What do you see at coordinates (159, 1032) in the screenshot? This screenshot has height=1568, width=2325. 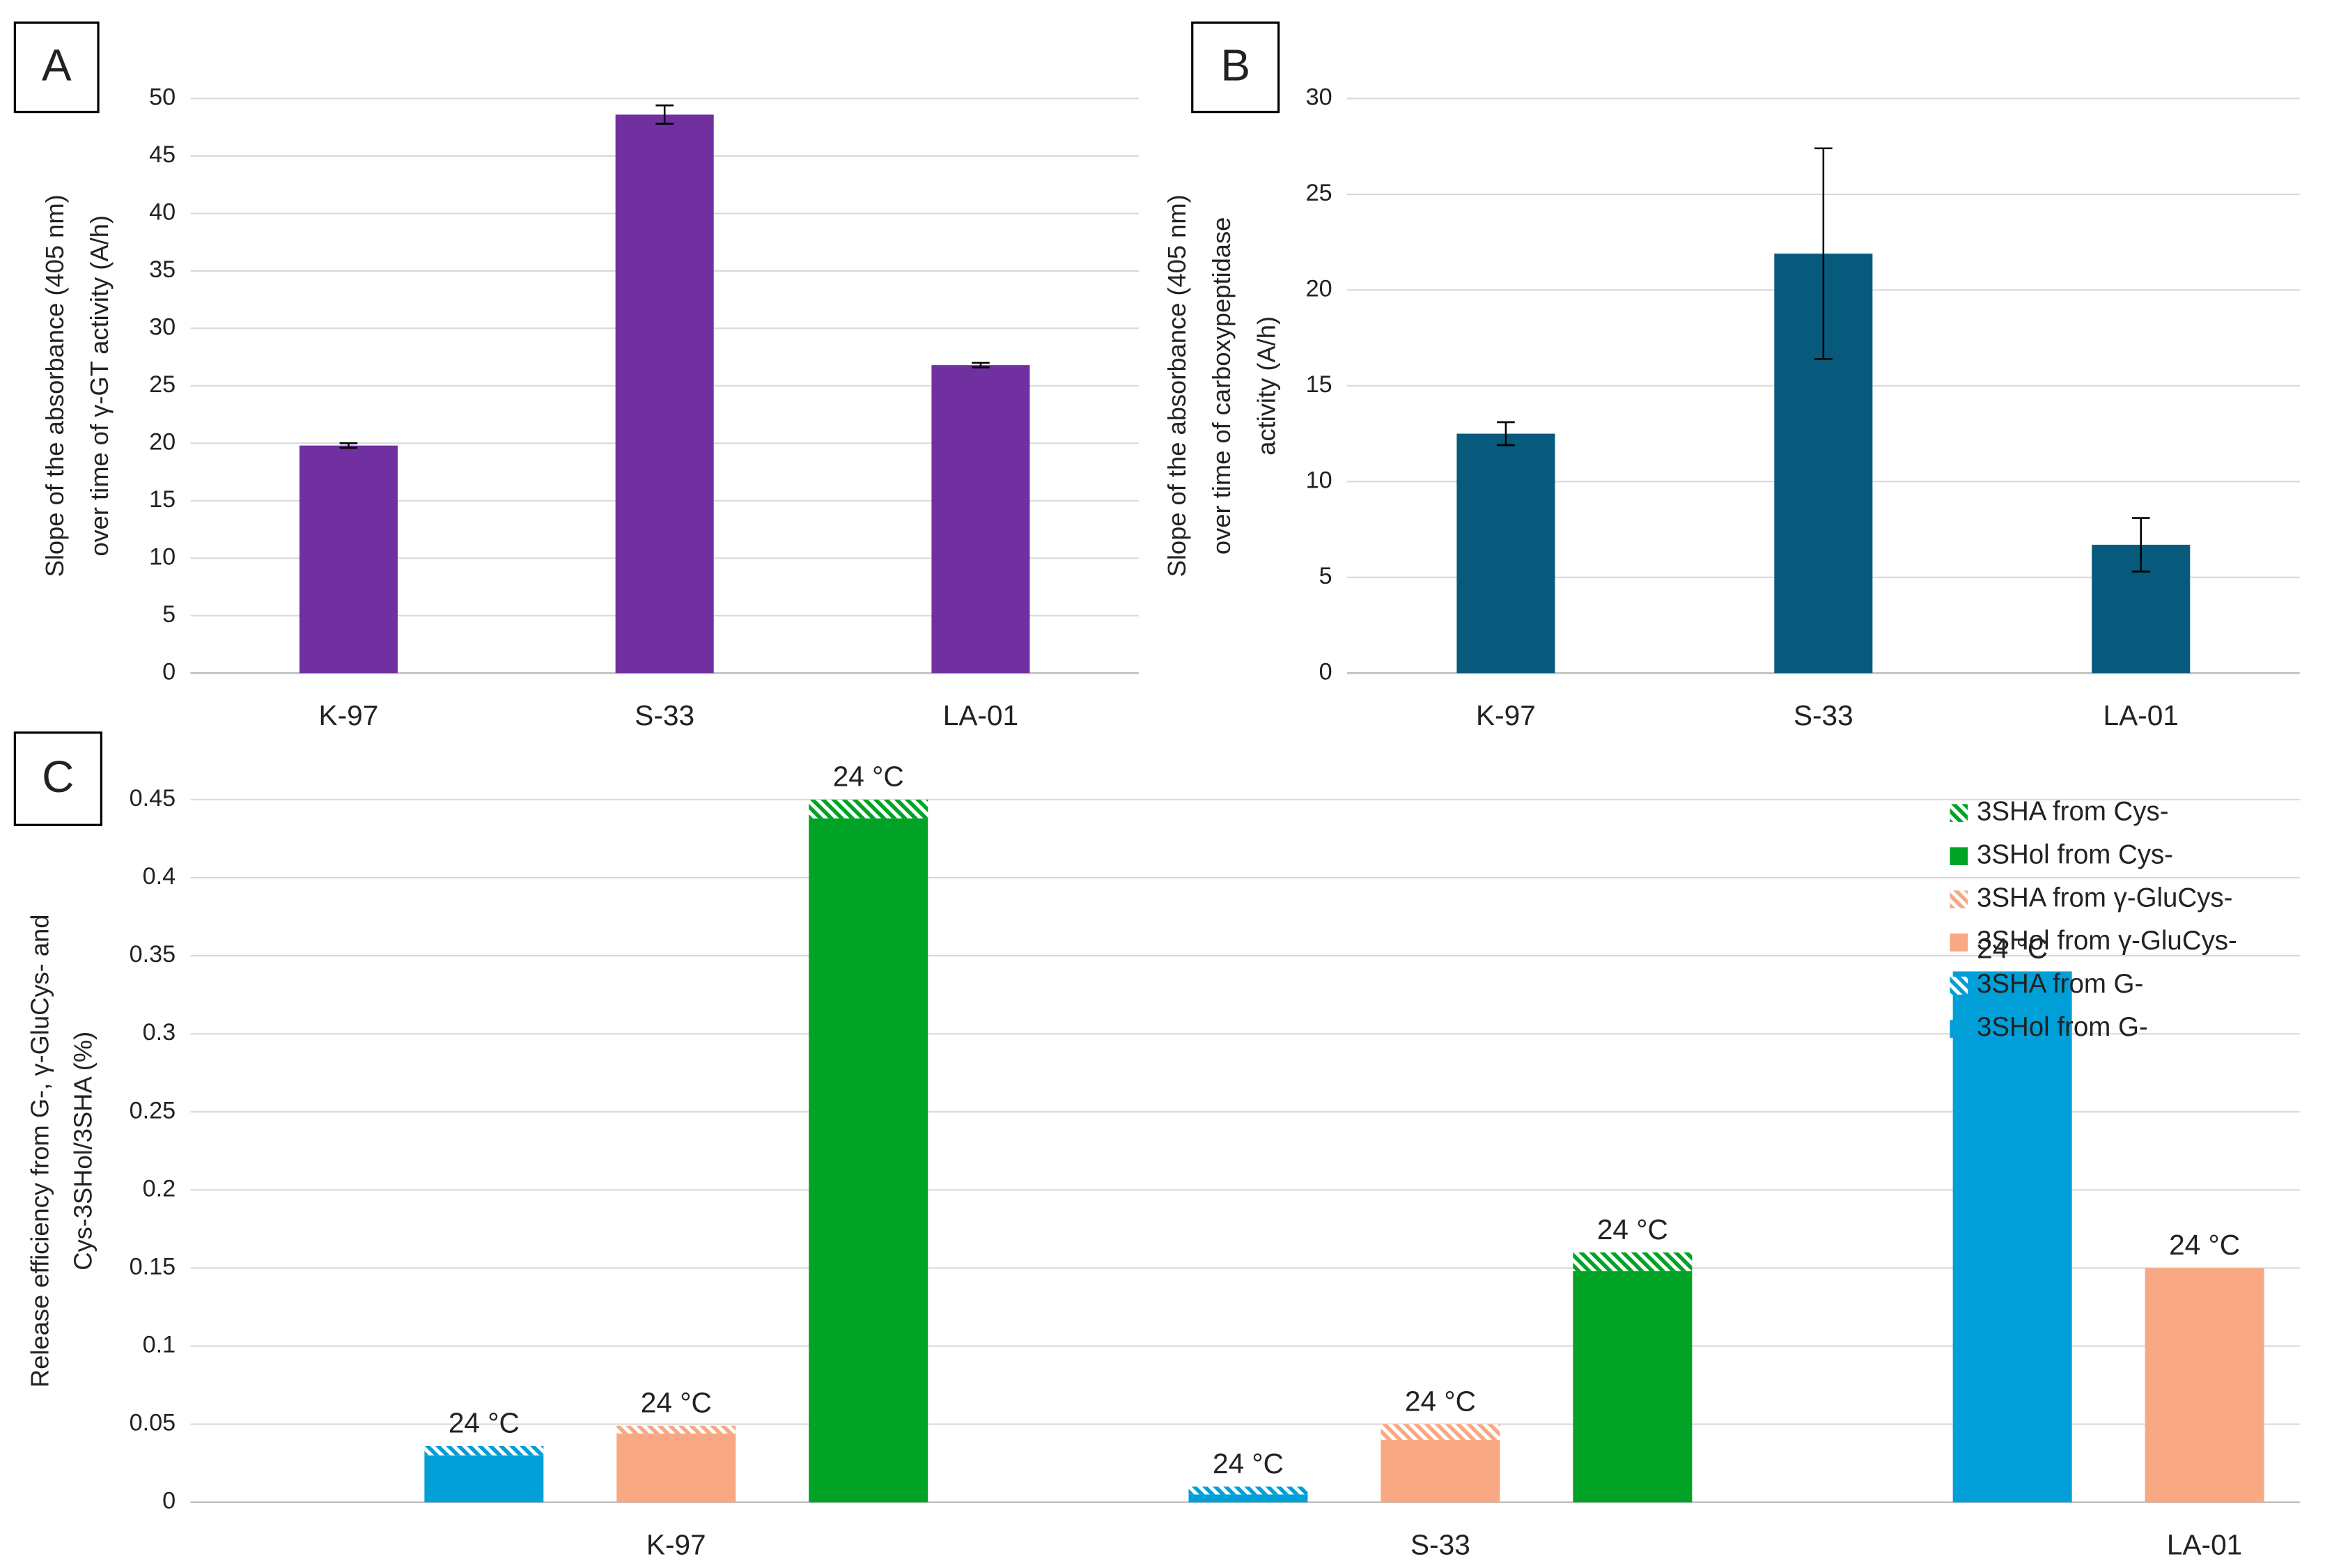 I see `y-tick-label: 0.3` at bounding box center [159, 1032].